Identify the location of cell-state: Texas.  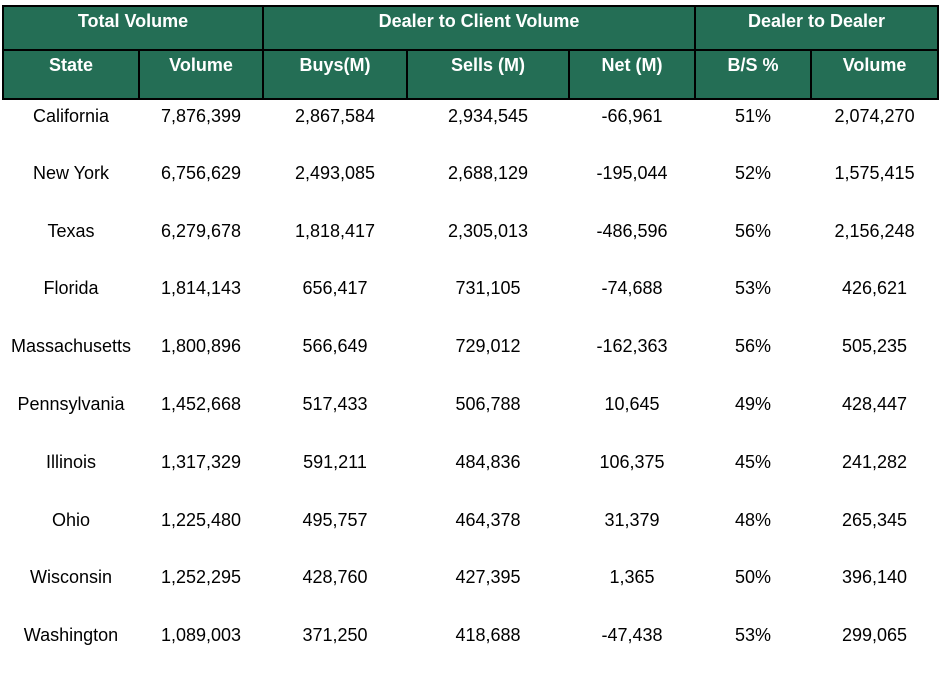
(71, 230).